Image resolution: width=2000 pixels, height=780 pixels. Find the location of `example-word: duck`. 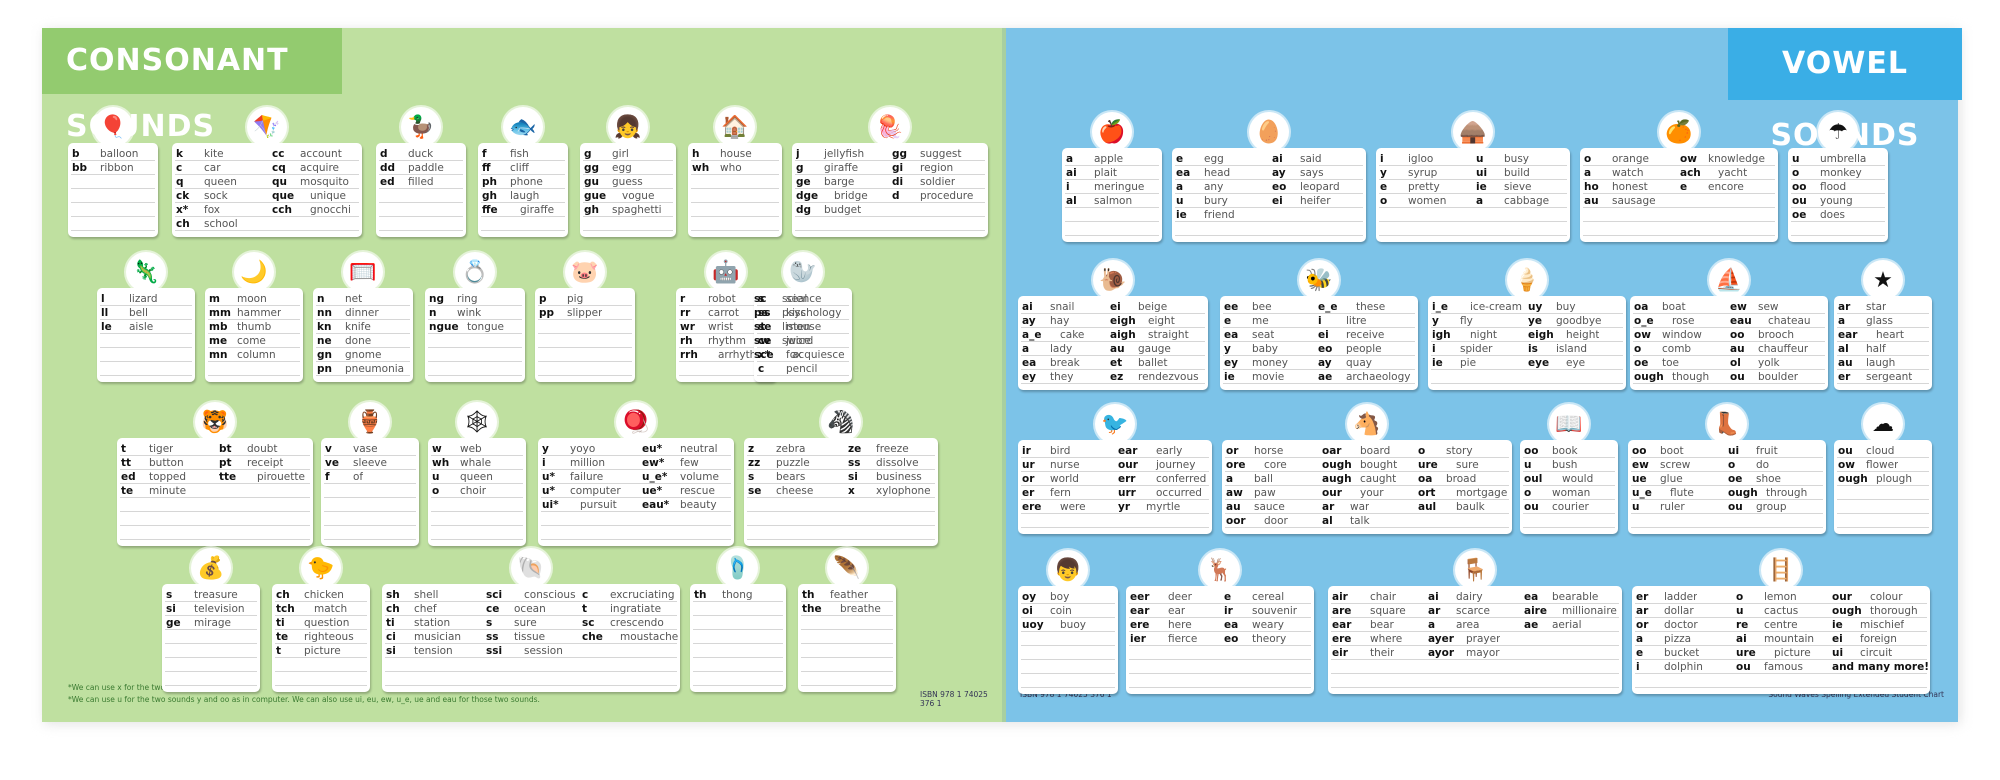

example-word: duck is located at coordinates (421, 154).